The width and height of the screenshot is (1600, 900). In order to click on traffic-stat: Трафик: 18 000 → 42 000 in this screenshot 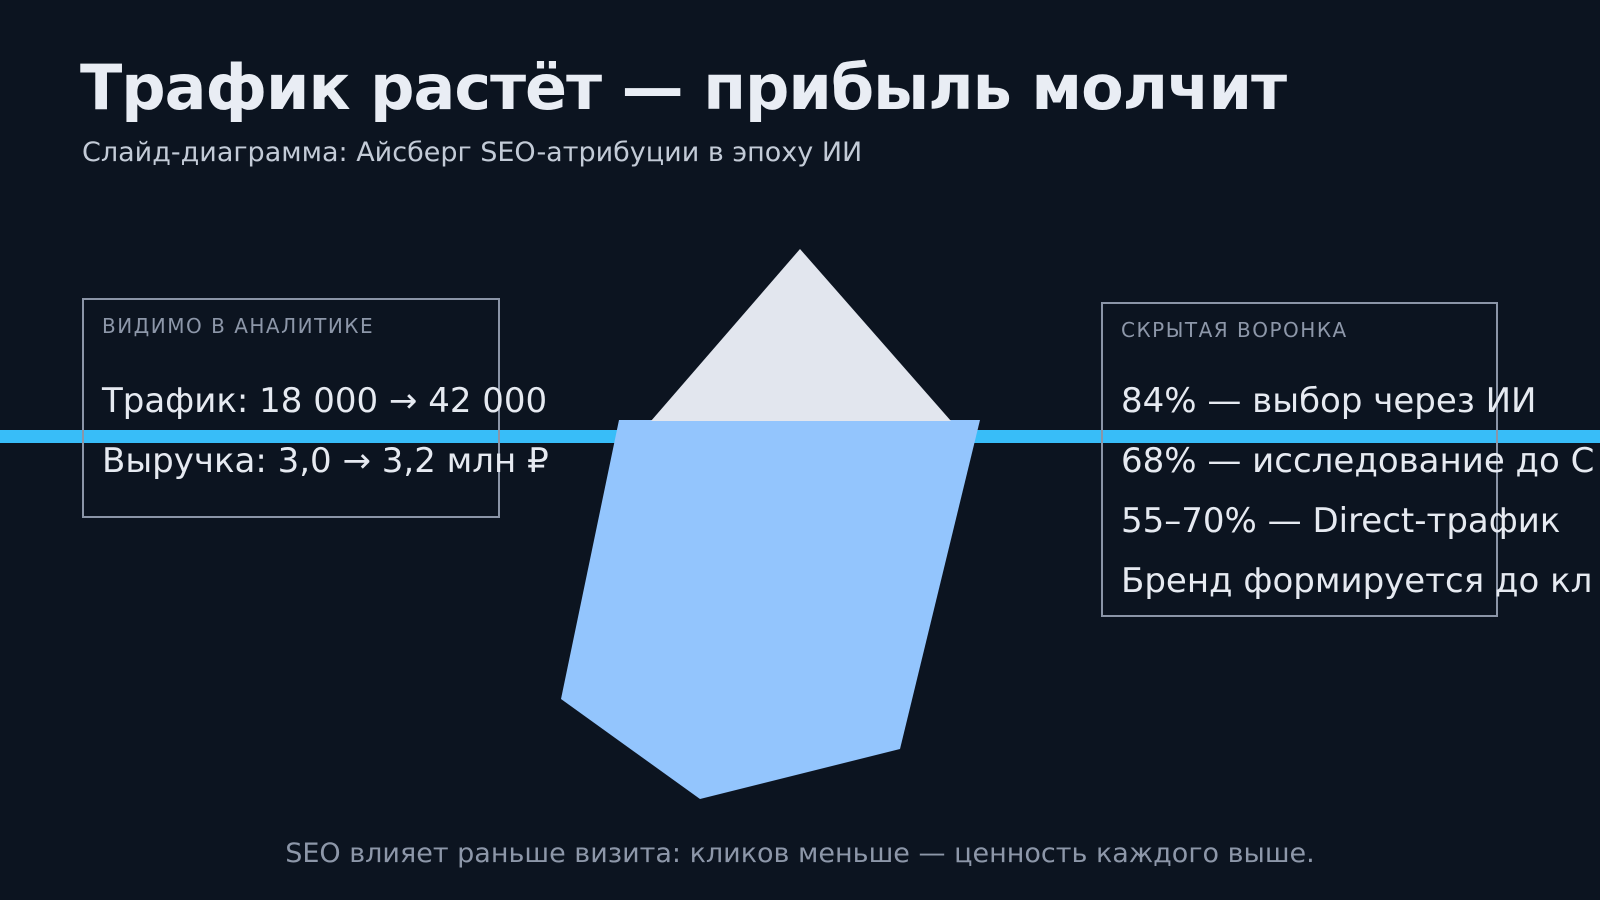, I will do `click(325, 401)`.